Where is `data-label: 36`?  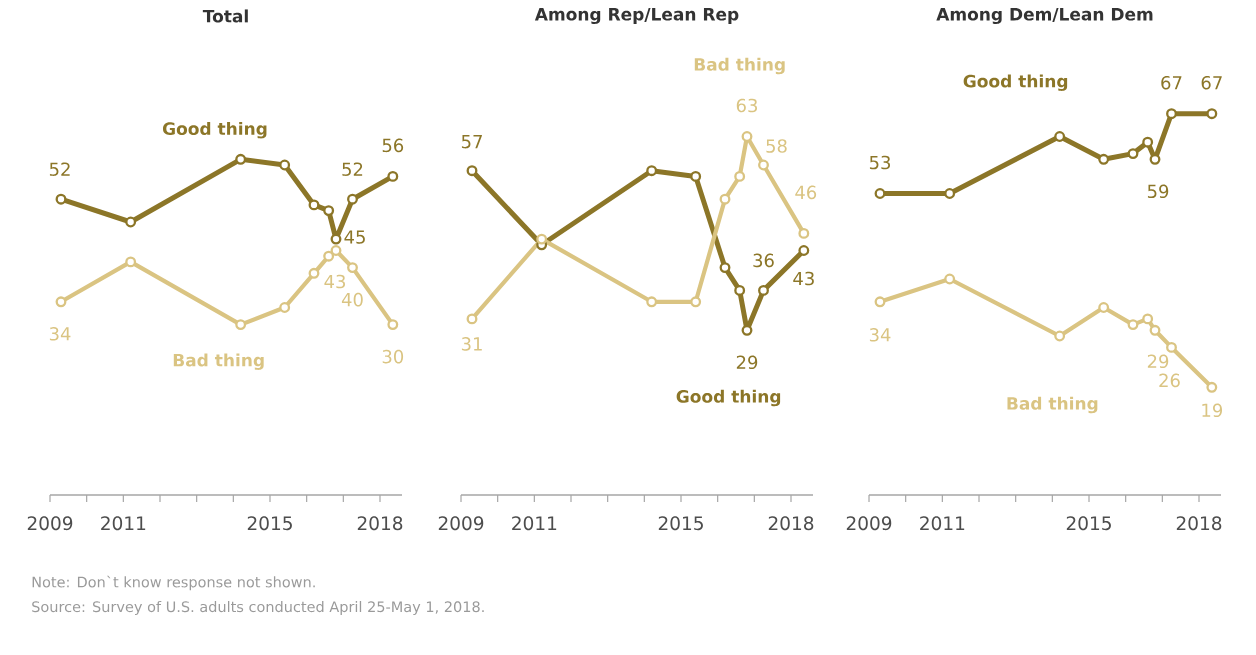
data-label: 36 is located at coordinates (763, 260).